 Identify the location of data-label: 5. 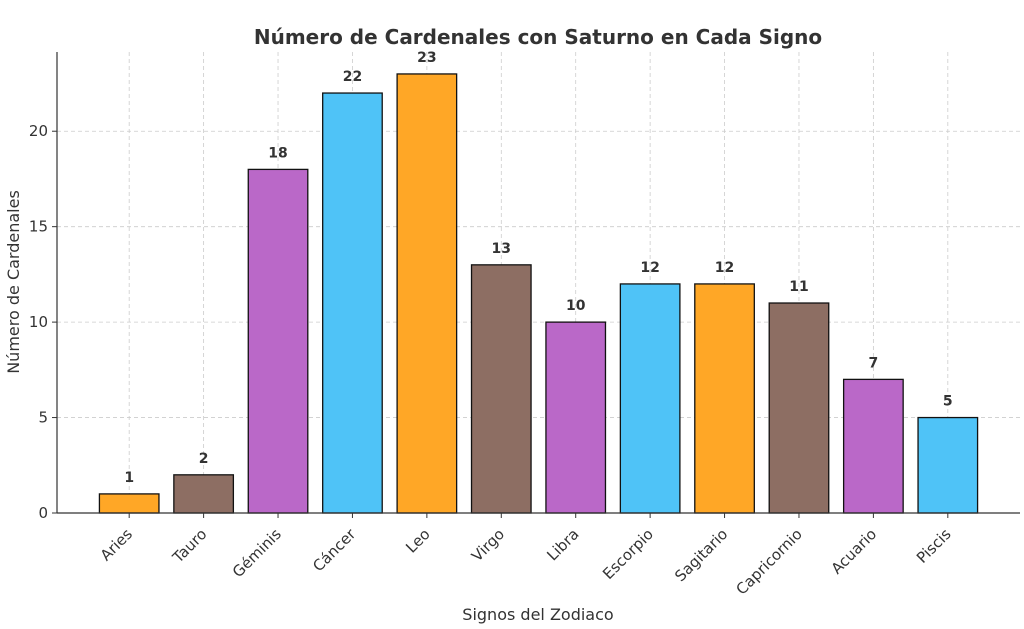
(948, 402).